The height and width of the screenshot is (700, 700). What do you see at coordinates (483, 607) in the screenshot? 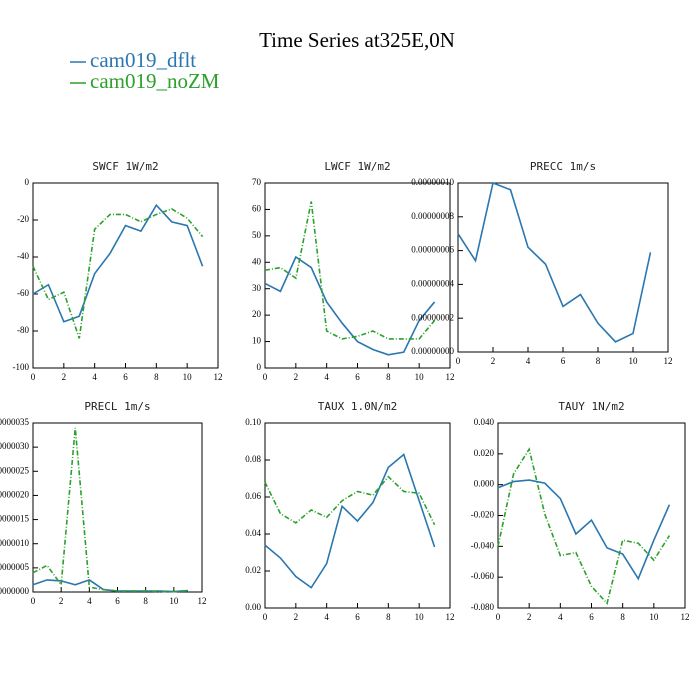
I see `y-tick-label: -0.080` at bounding box center [483, 607].